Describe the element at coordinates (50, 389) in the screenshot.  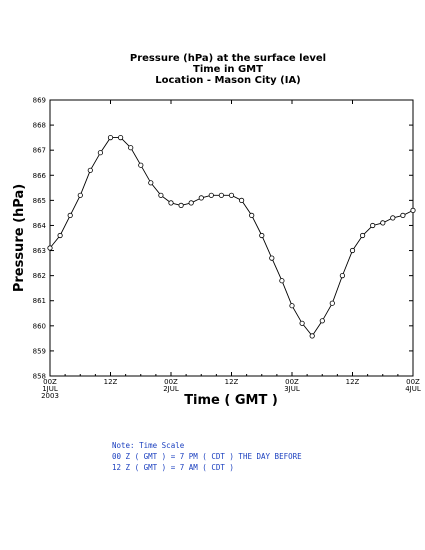
I see `x-tick-label: 1JUL` at that location.